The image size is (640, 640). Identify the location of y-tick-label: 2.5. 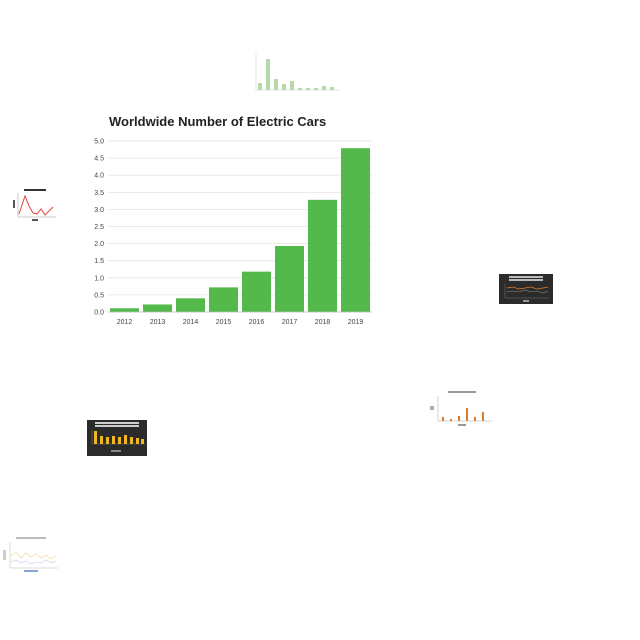
(99, 227).